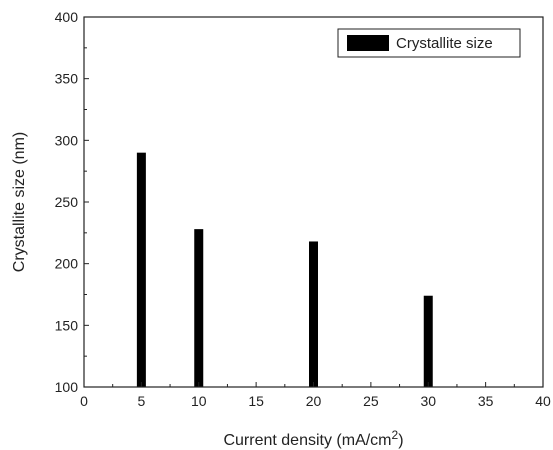 This screenshot has height=450, width=553. I want to click on x-tick-label: 30, so click(428, 401).